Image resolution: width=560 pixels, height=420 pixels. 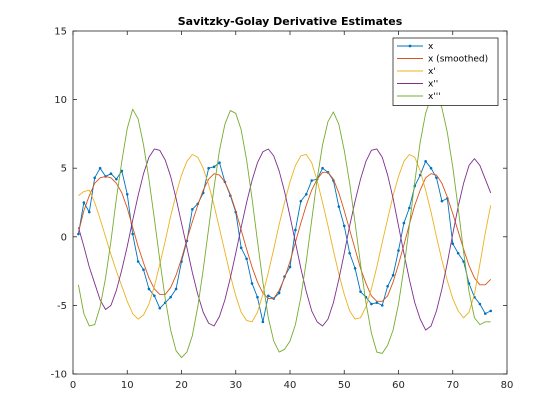 I want to click on legend-label: x (smoothed), so click(x=458, y=60).